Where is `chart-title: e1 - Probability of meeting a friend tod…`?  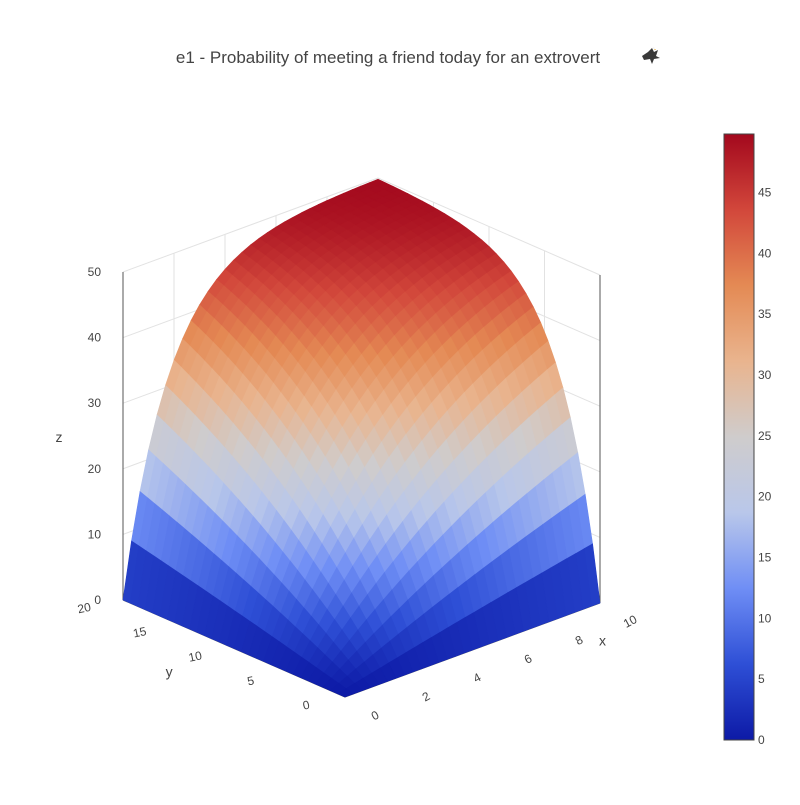 chart-title: e1 - Probability of meeting a friend tod… is located at coordinates (388, 57).